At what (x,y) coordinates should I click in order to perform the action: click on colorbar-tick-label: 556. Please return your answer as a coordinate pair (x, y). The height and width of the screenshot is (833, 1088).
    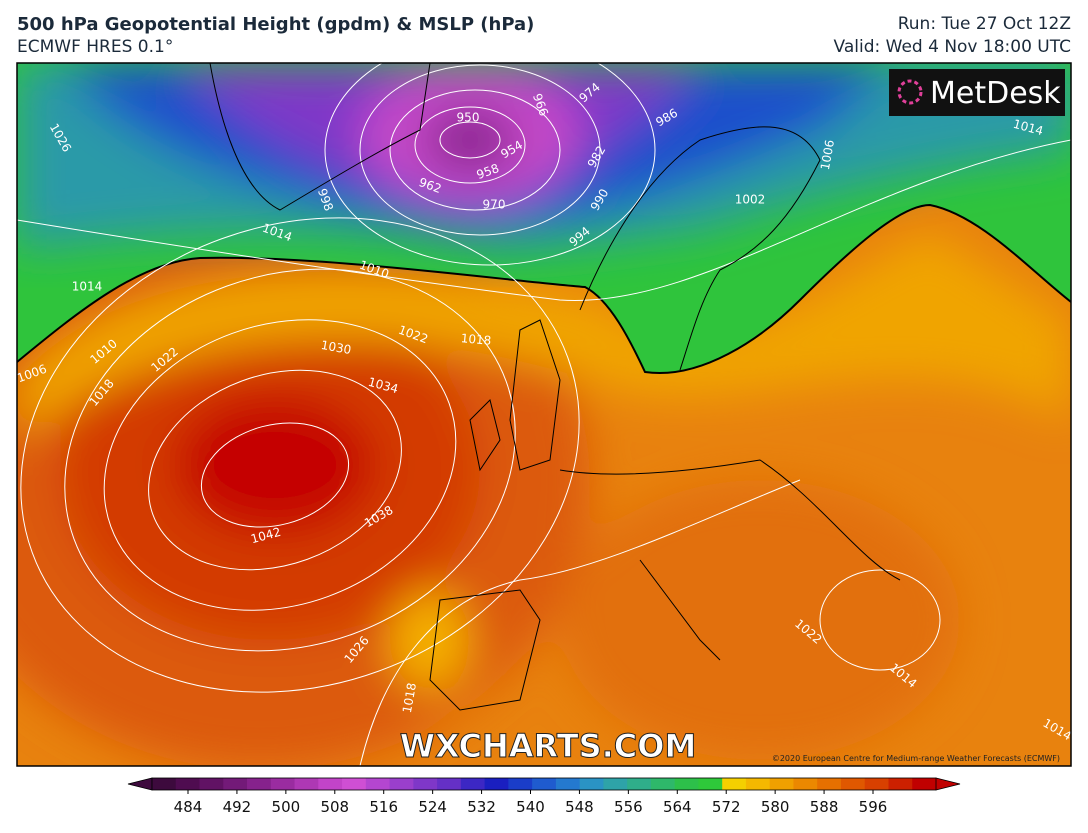
    Looking at the image, I should click on (628, 807).